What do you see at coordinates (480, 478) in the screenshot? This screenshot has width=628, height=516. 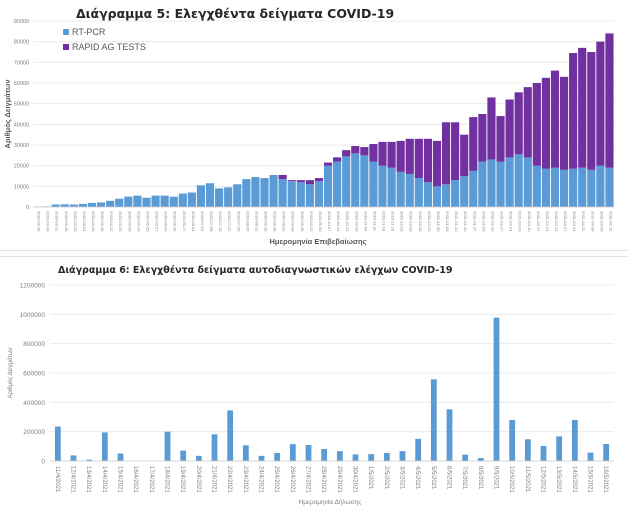 I see `x-tick-label: 8/5/2021` at bounding box center [480, 478].